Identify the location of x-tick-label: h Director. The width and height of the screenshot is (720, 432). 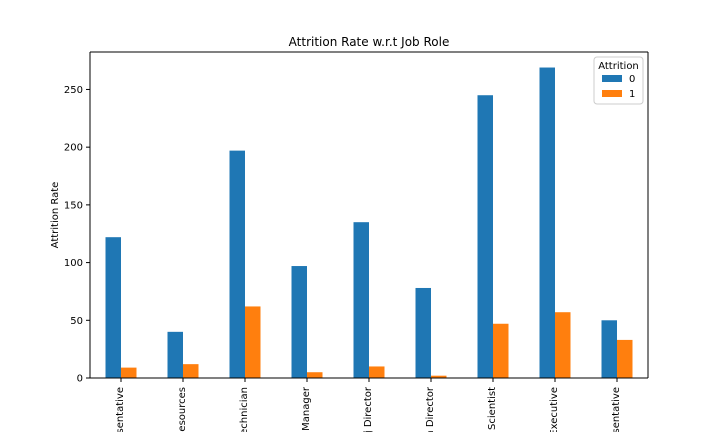
(430, 409).